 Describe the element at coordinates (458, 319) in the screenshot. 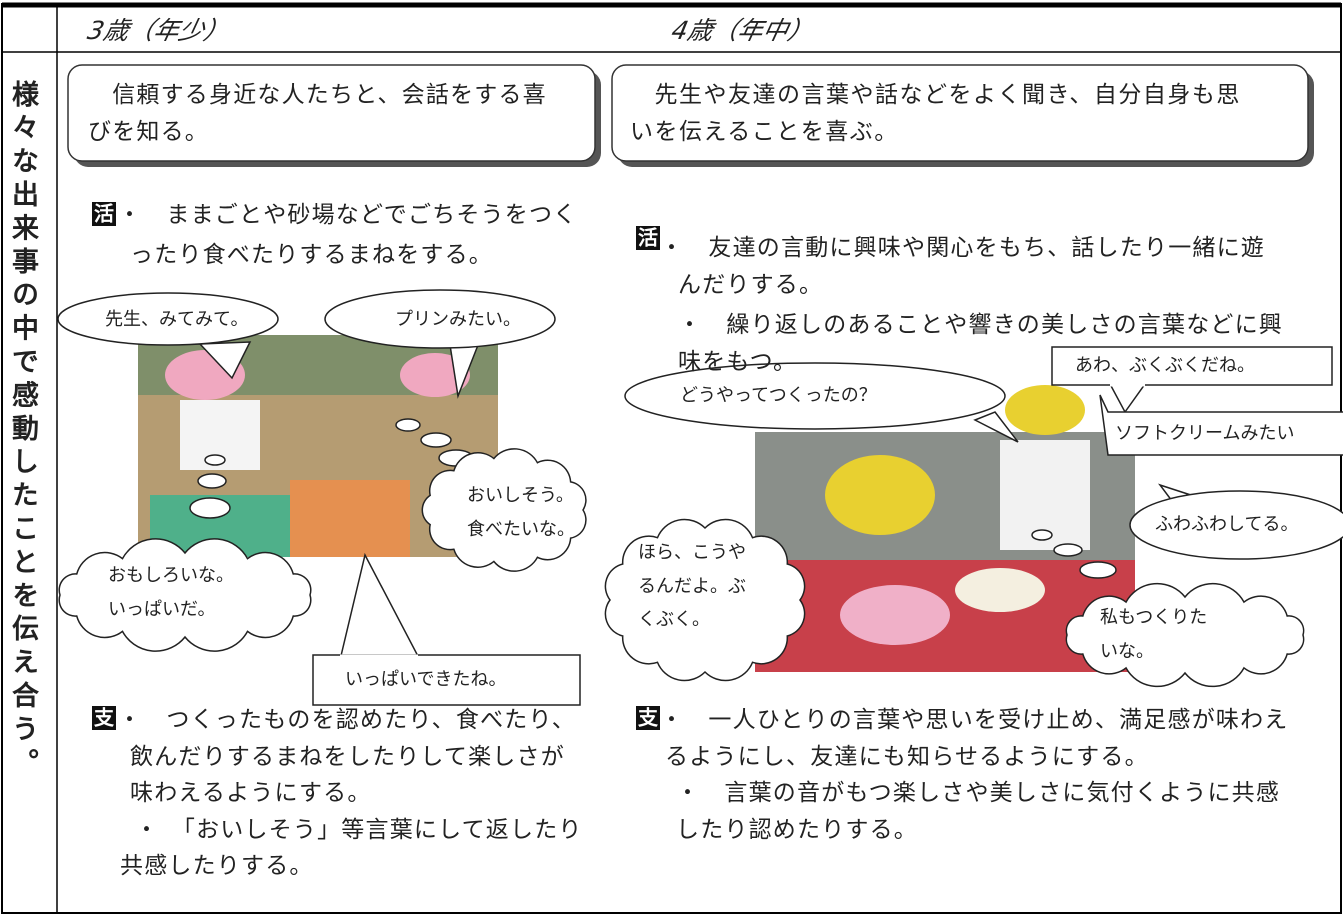

I see `bubble-text: プリンみたい。` at that location.